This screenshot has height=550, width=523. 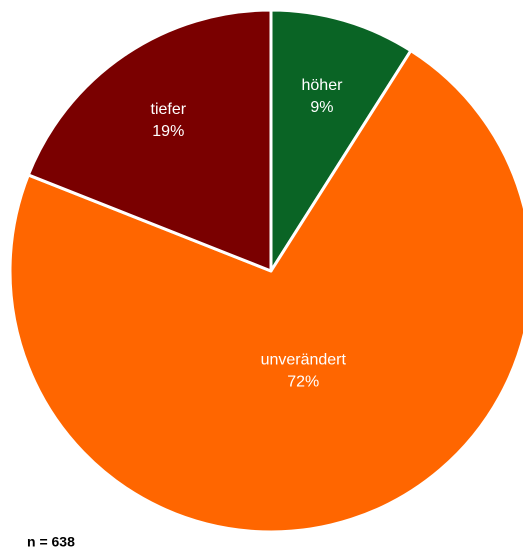 What do you see at coordinates (169, 109) in the screenshot?
I see `slice-category: tiefer` at bounding box center [169, 109].